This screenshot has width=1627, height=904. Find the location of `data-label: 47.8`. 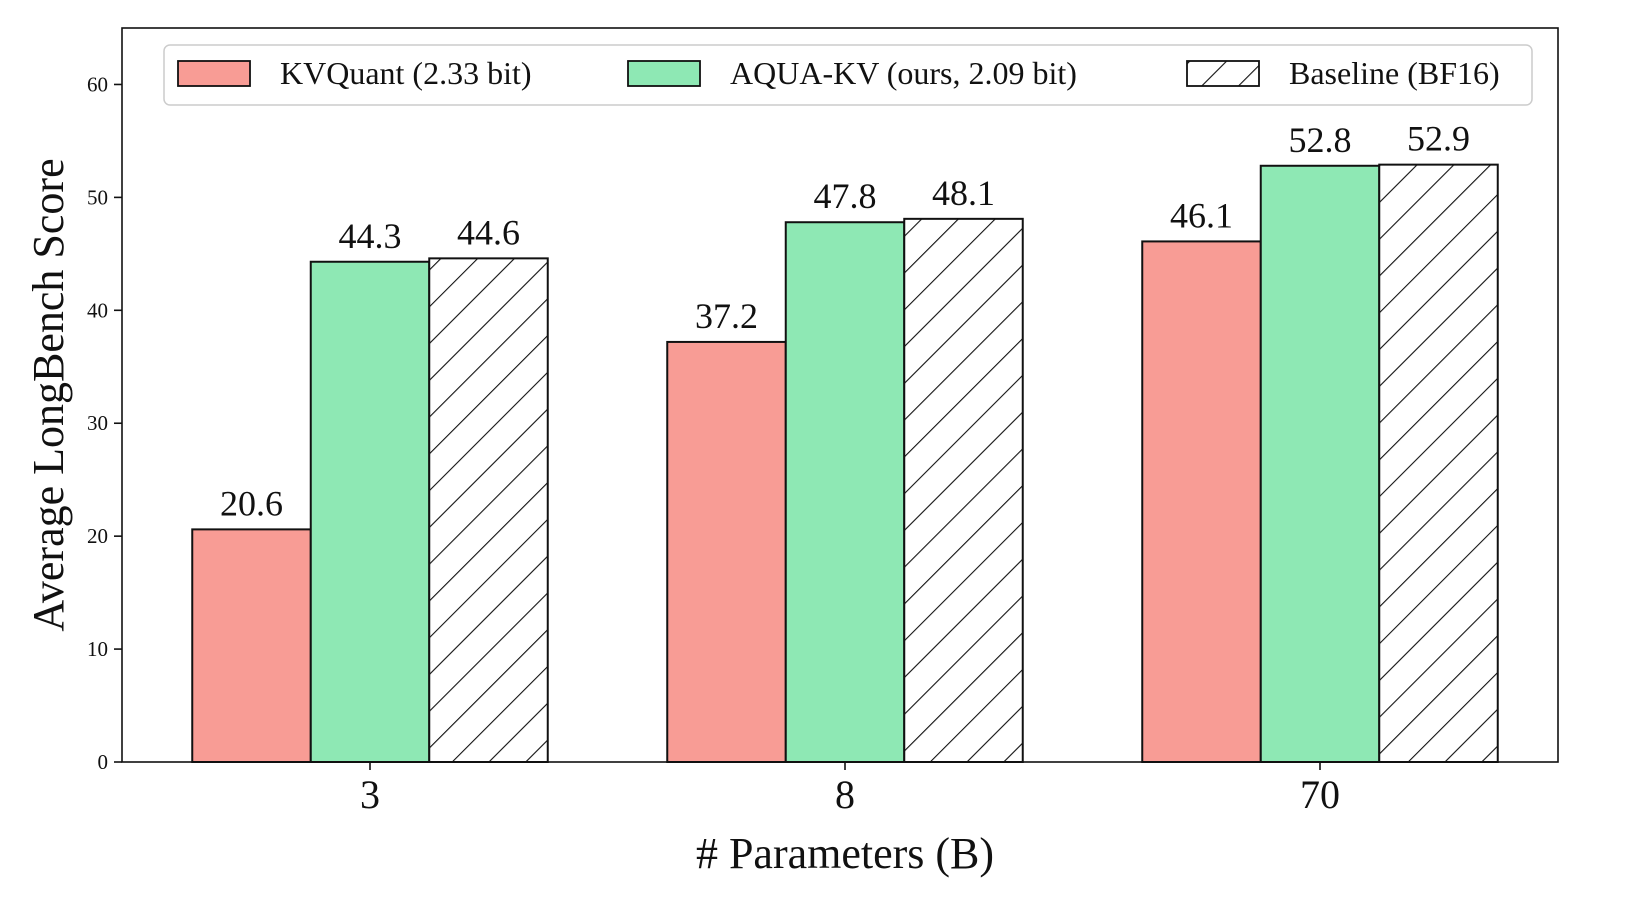

data-label: 47.8 is located at coordinates (845, 196).